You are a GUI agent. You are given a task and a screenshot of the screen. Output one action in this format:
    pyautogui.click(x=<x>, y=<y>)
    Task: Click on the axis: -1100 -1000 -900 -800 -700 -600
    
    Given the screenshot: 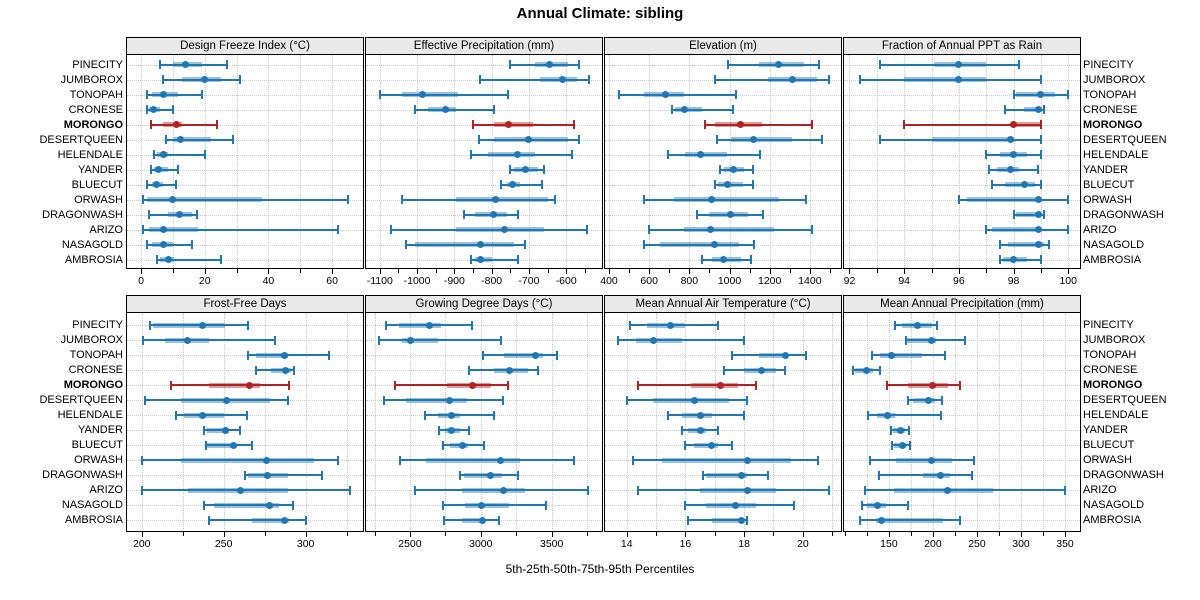 What is the action you would take?
    pyautogui.click(x=484, y=280)
    